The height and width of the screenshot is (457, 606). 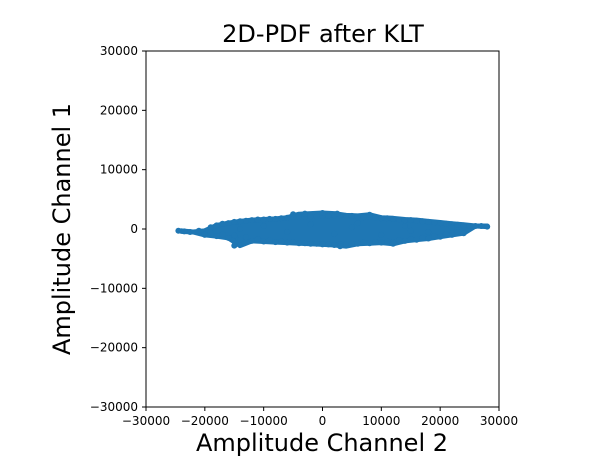 What do you see at coordinates (323, 421) in the screenshot?
I see `x-tick-label: 0` at bounding box center [323, 421].